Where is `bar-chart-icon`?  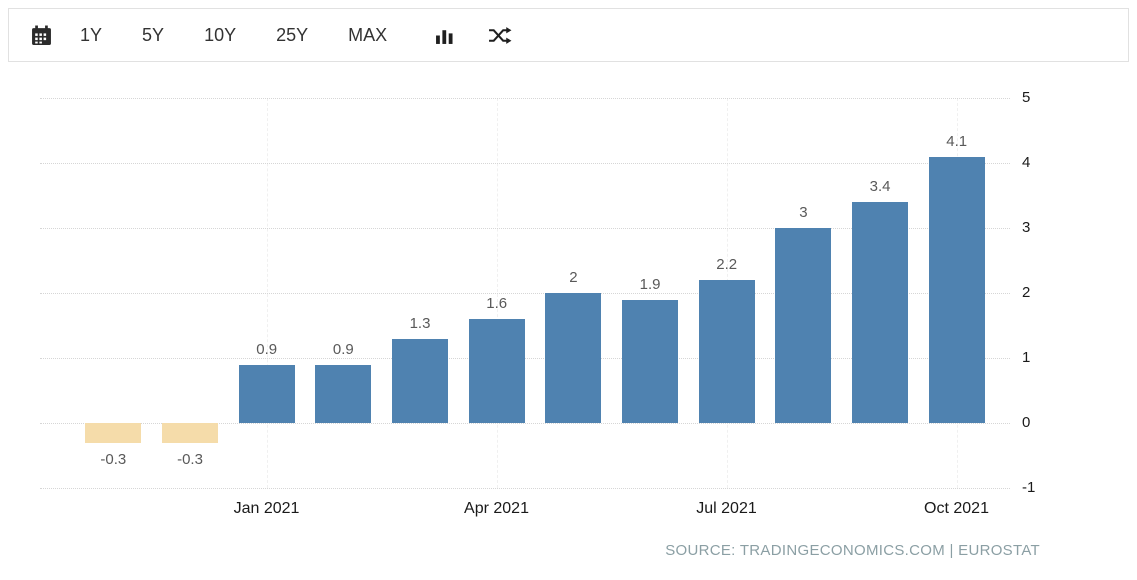 bar-chart-icon is located at coordinates (444, 36).